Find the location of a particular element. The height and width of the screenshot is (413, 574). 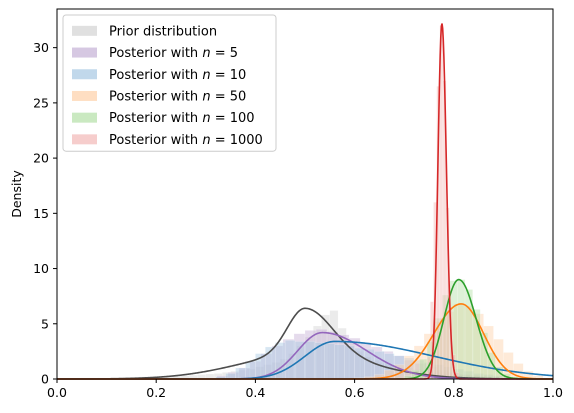

x-axis: 0.0 0.2 0.4 0.6 0.8 1.0 is located at coordinates (305, 389).